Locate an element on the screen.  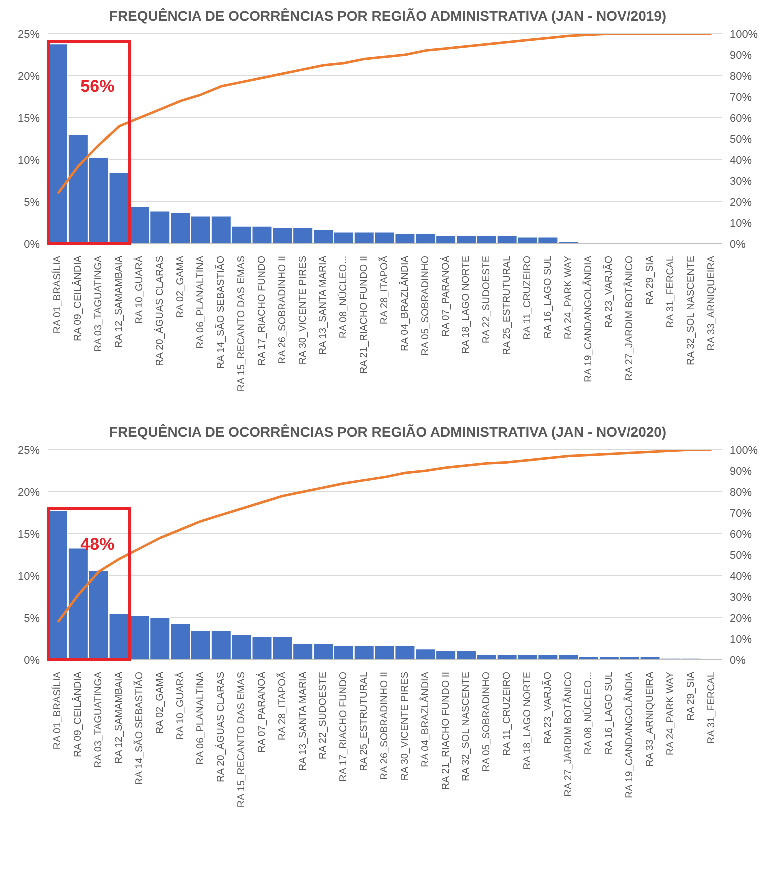
annotation: 48% is located at coordinates (97, 544).